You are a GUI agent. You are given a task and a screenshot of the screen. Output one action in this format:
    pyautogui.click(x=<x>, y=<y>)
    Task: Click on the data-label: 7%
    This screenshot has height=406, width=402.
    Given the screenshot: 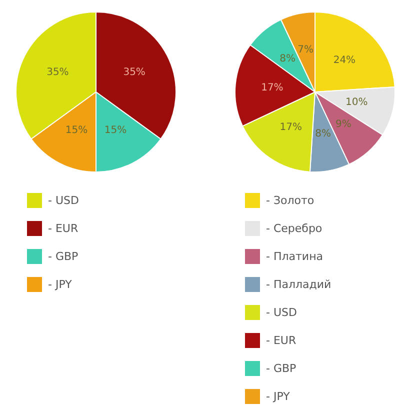 What is the action you would take?
    pyautogui.click(x=306, y=50)
    